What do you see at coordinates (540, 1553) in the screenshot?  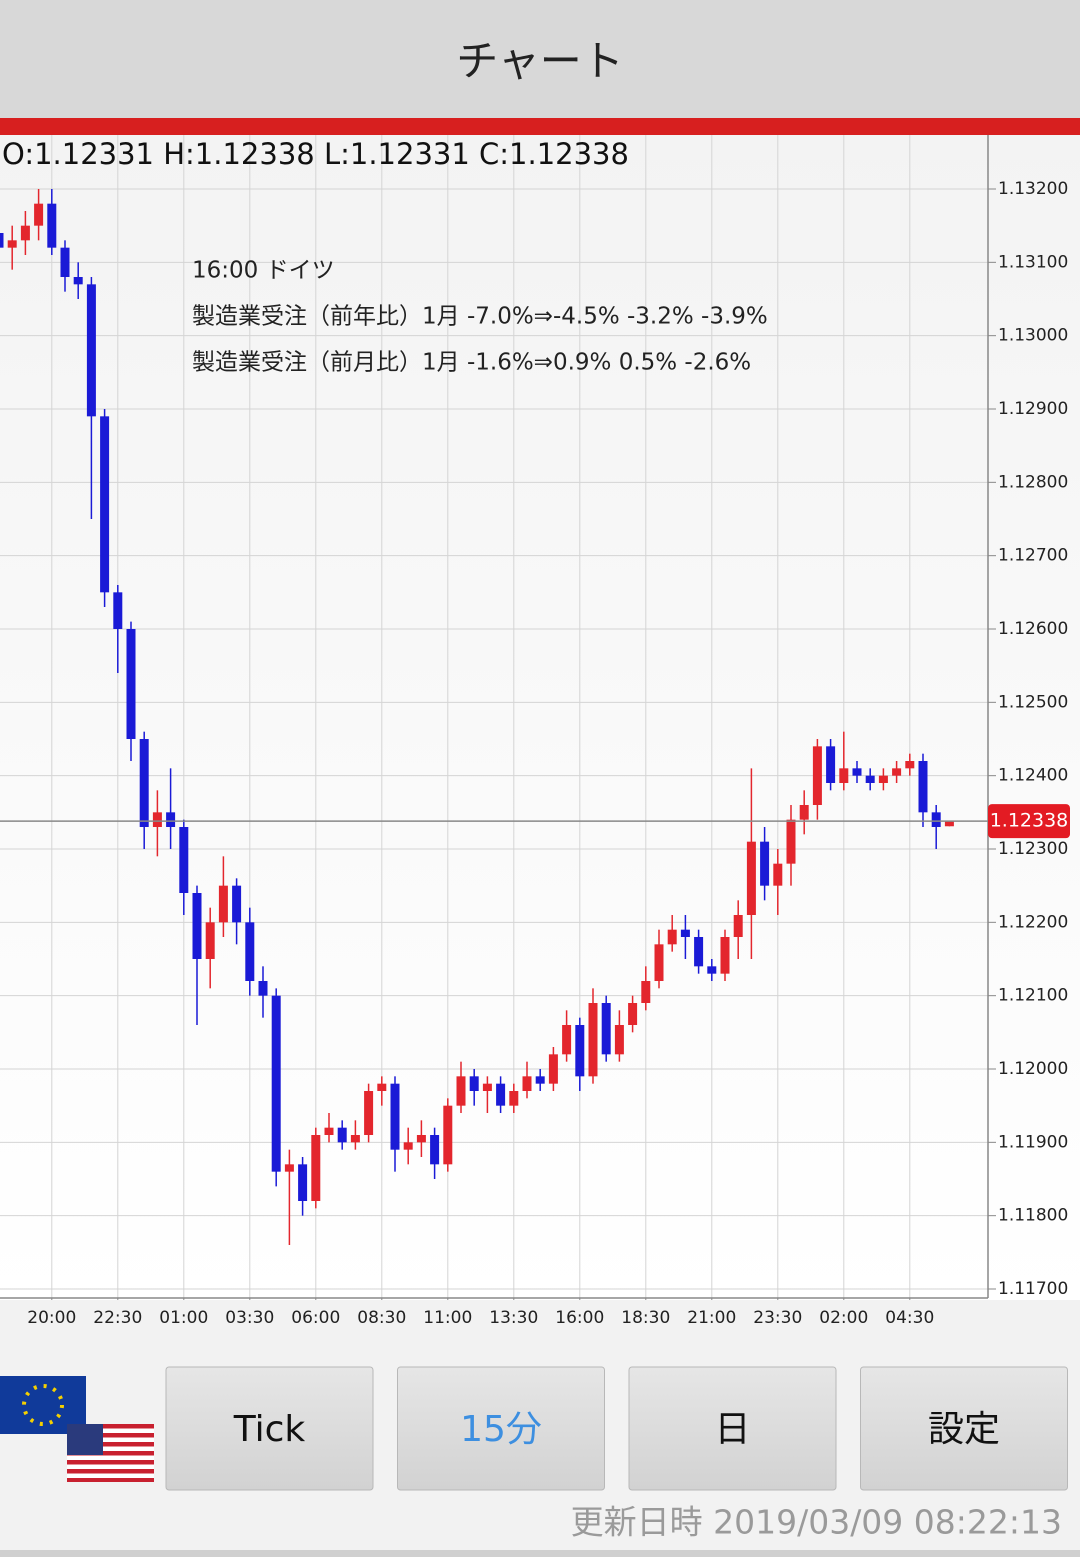 I see `bottom-edge` at bounding box center [540, 1553].